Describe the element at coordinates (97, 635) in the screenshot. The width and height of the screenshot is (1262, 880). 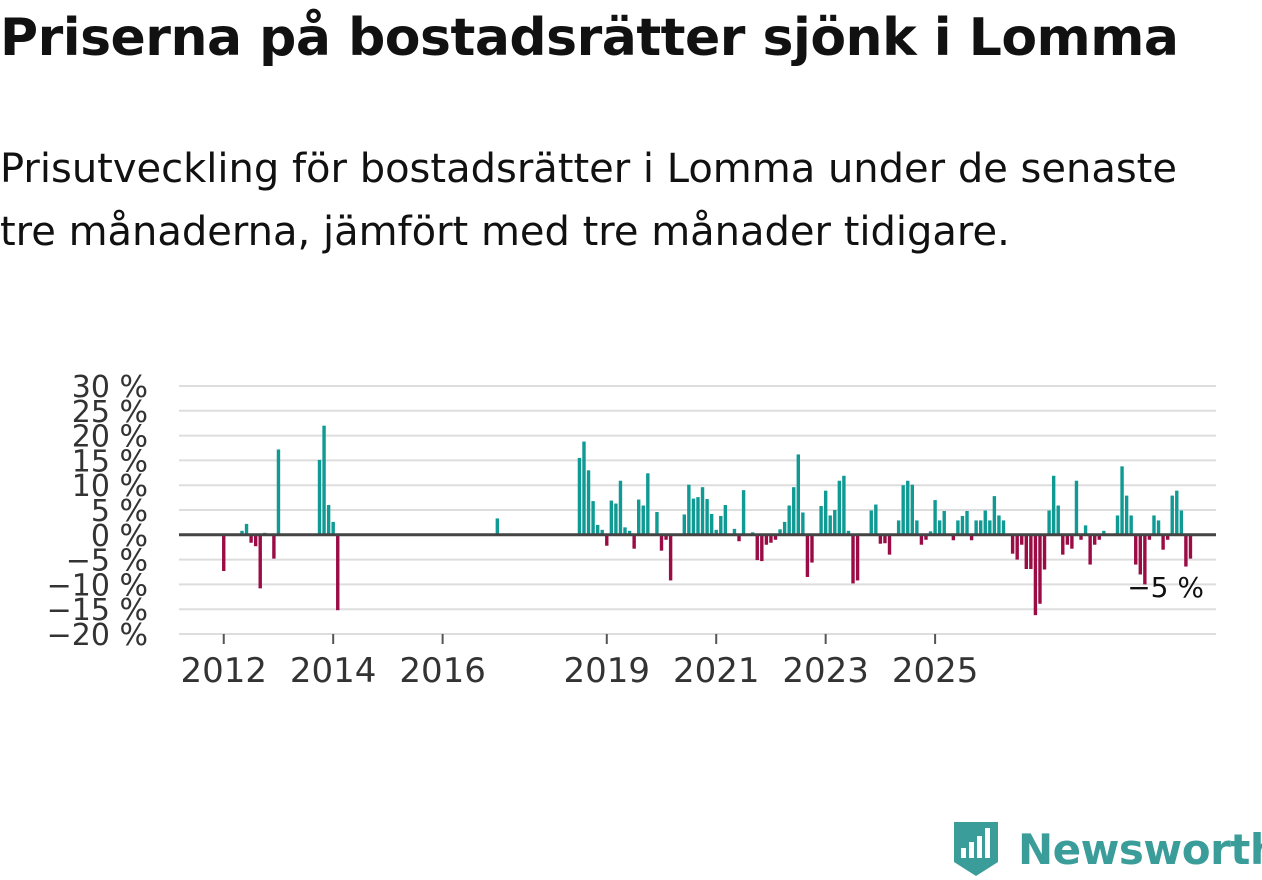
I see `y-tick-label: −20 %` at that location.